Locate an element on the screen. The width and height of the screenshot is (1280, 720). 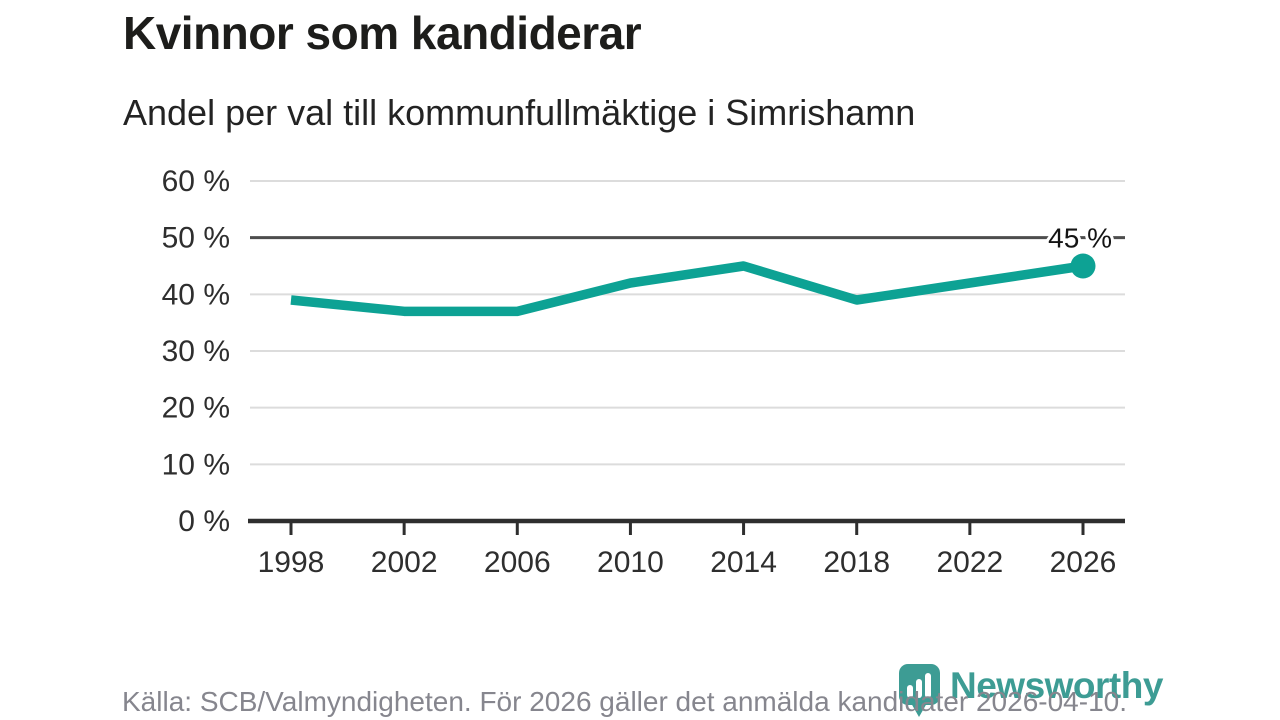
x-axis-tick-label: 2002 is located at coordinates (404, 562).